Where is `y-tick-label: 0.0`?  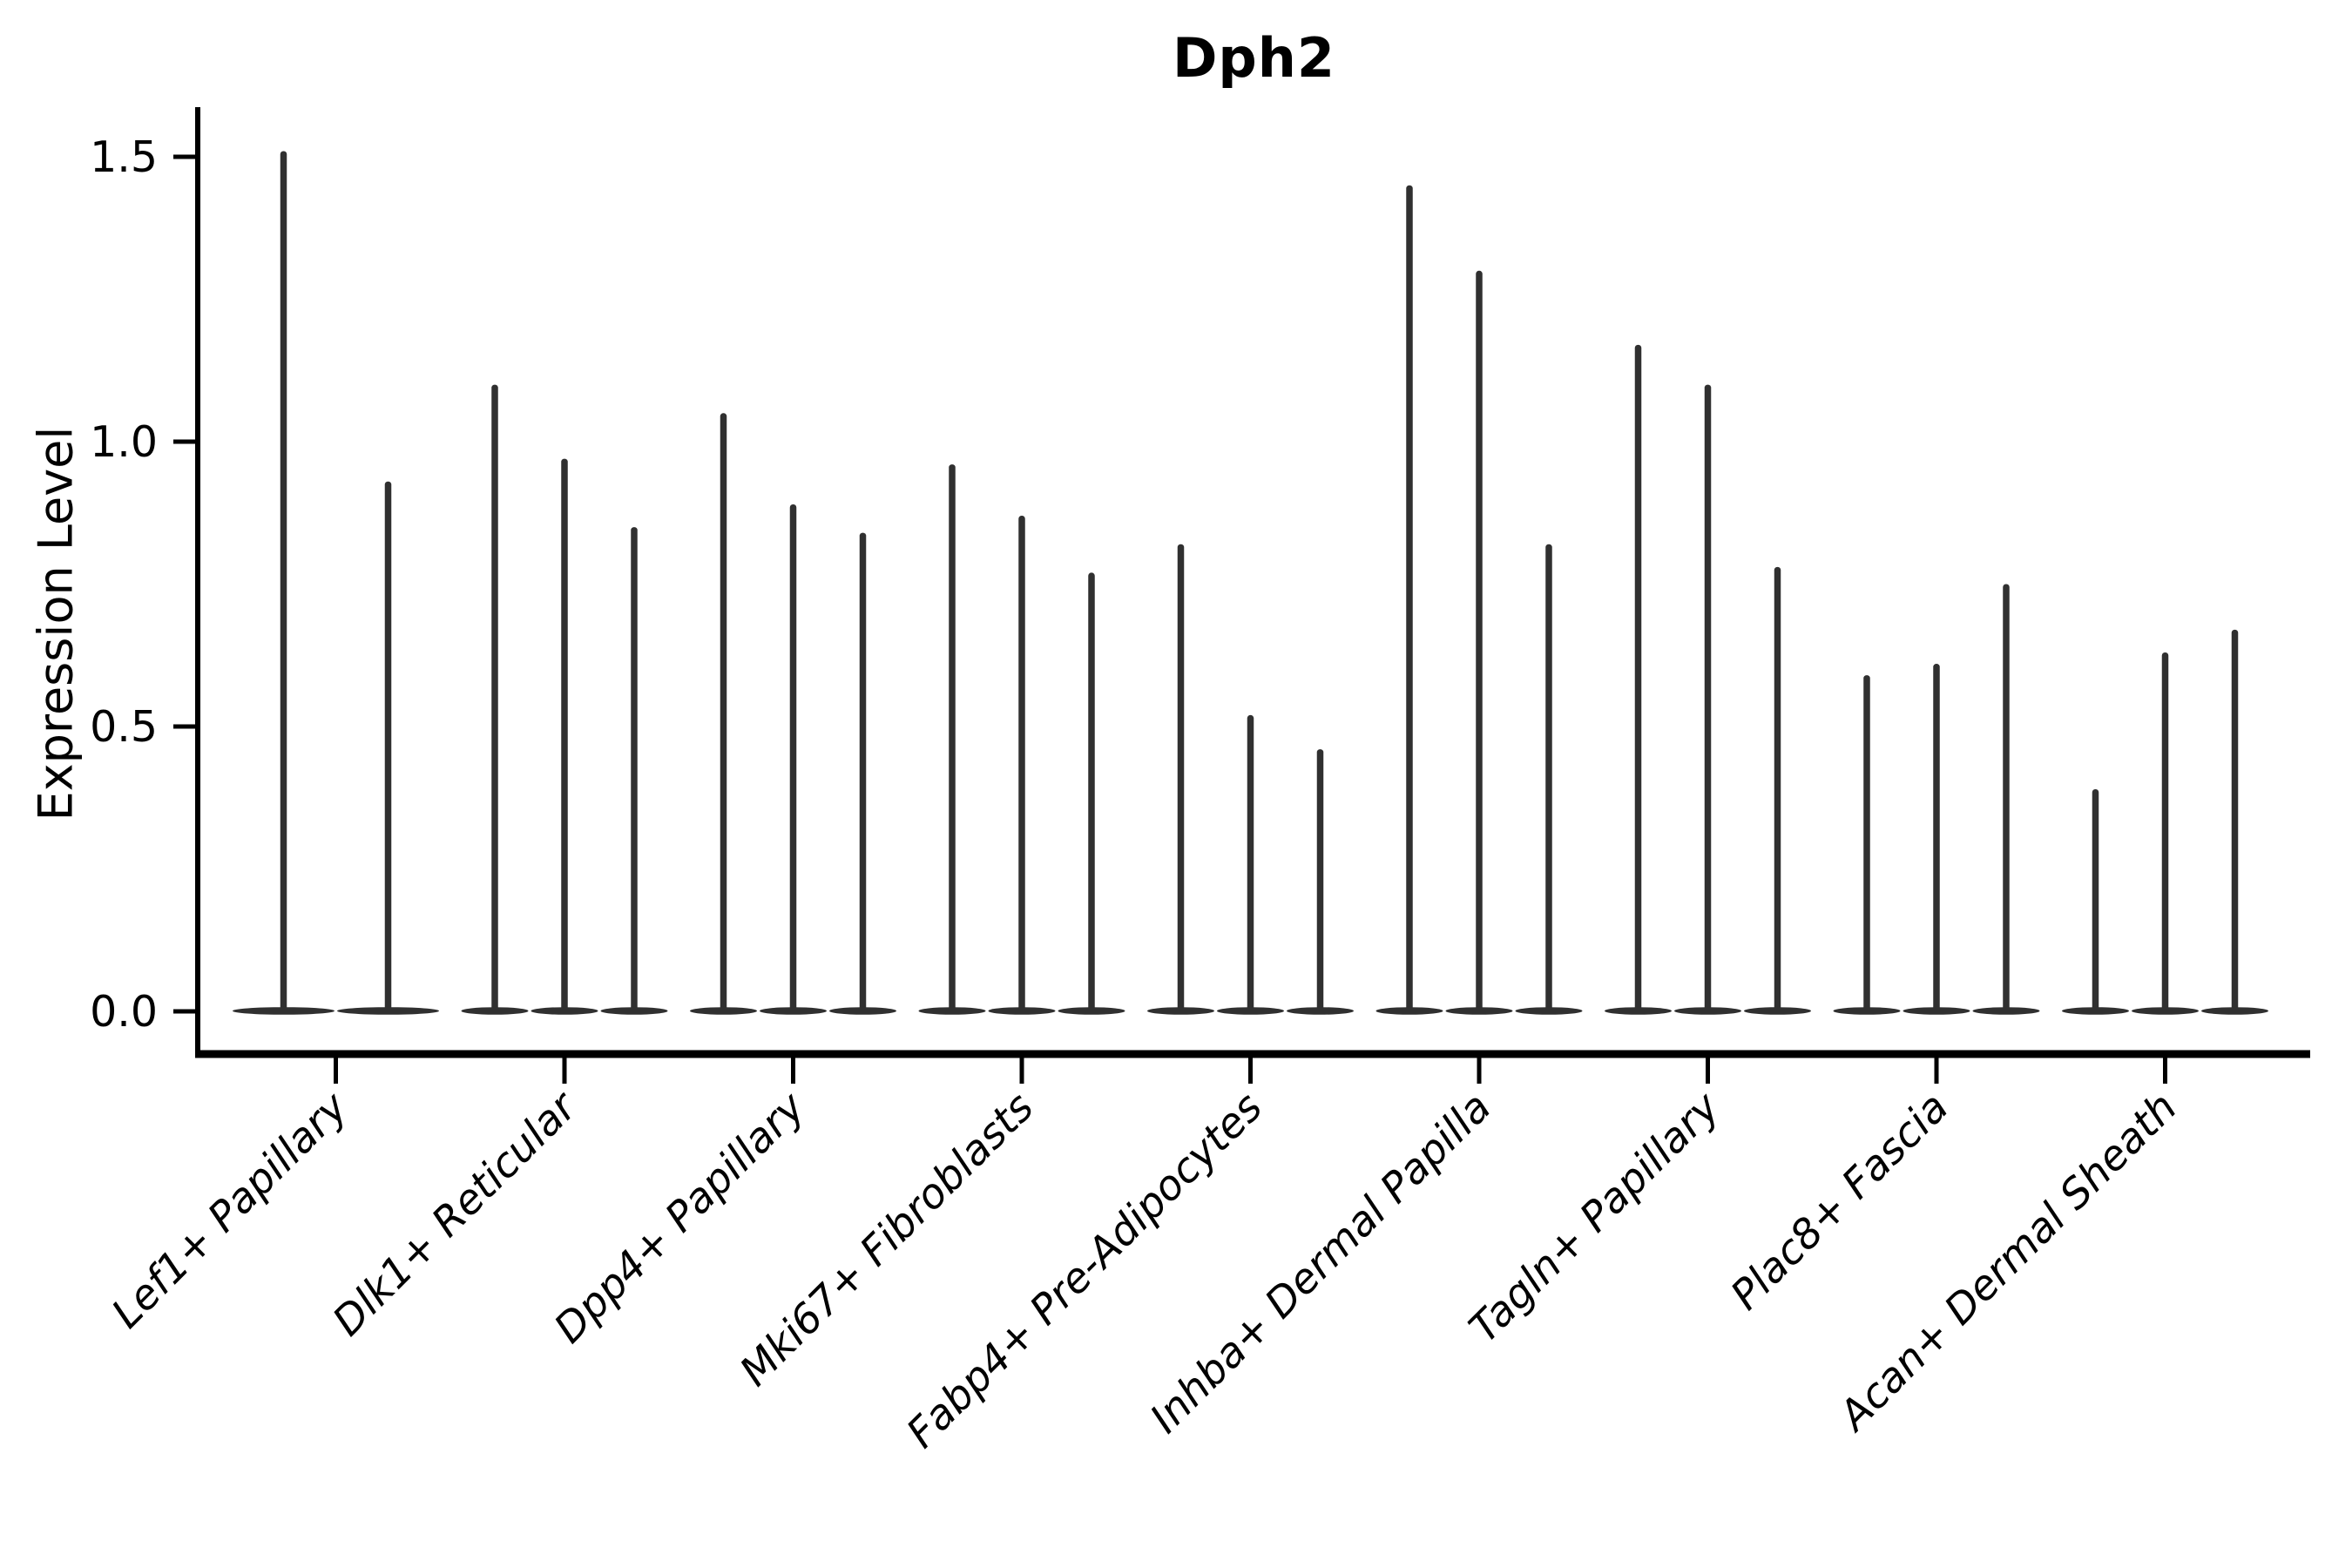
y-tick-label: 0.0 is located at coordinates (124, 1012).